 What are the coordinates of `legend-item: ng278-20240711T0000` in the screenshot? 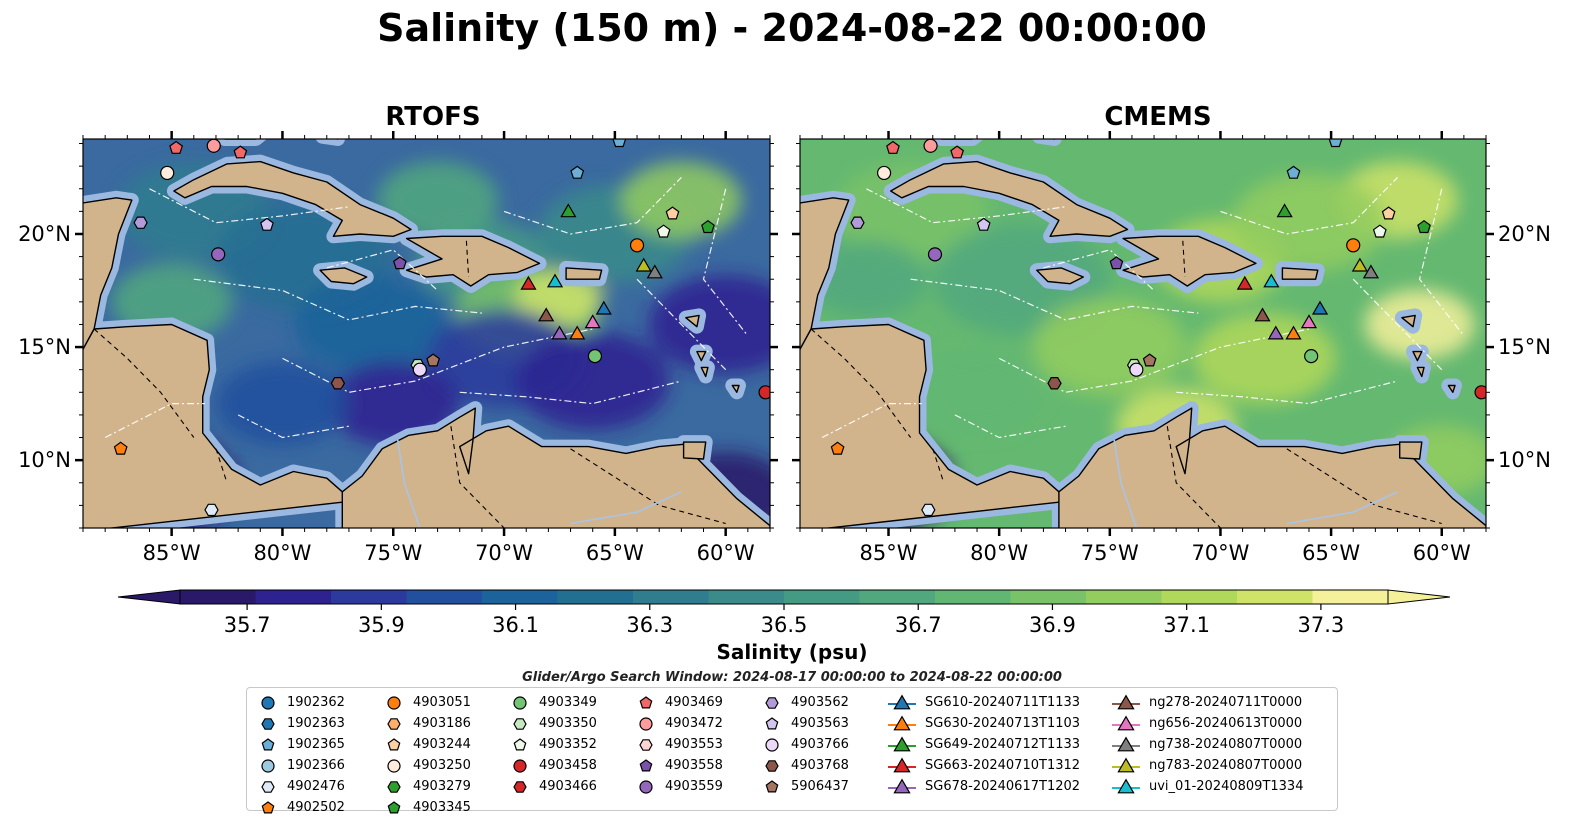 It's located at (1207, 702).